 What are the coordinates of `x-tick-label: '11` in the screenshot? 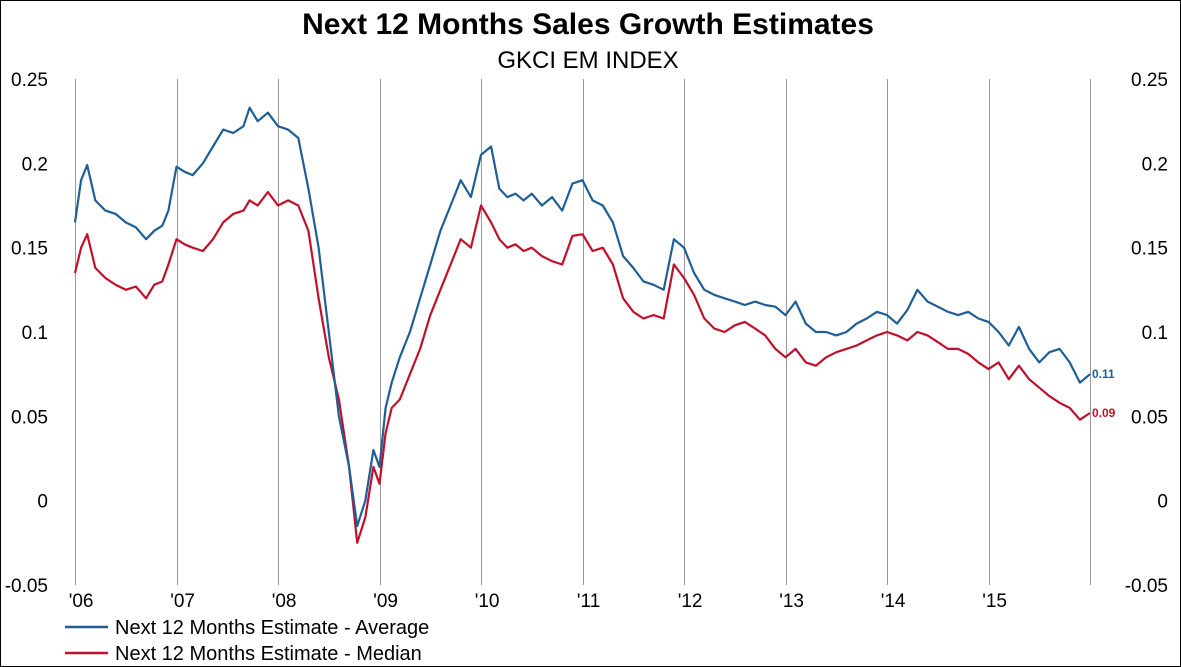 It's located at (588, 601).